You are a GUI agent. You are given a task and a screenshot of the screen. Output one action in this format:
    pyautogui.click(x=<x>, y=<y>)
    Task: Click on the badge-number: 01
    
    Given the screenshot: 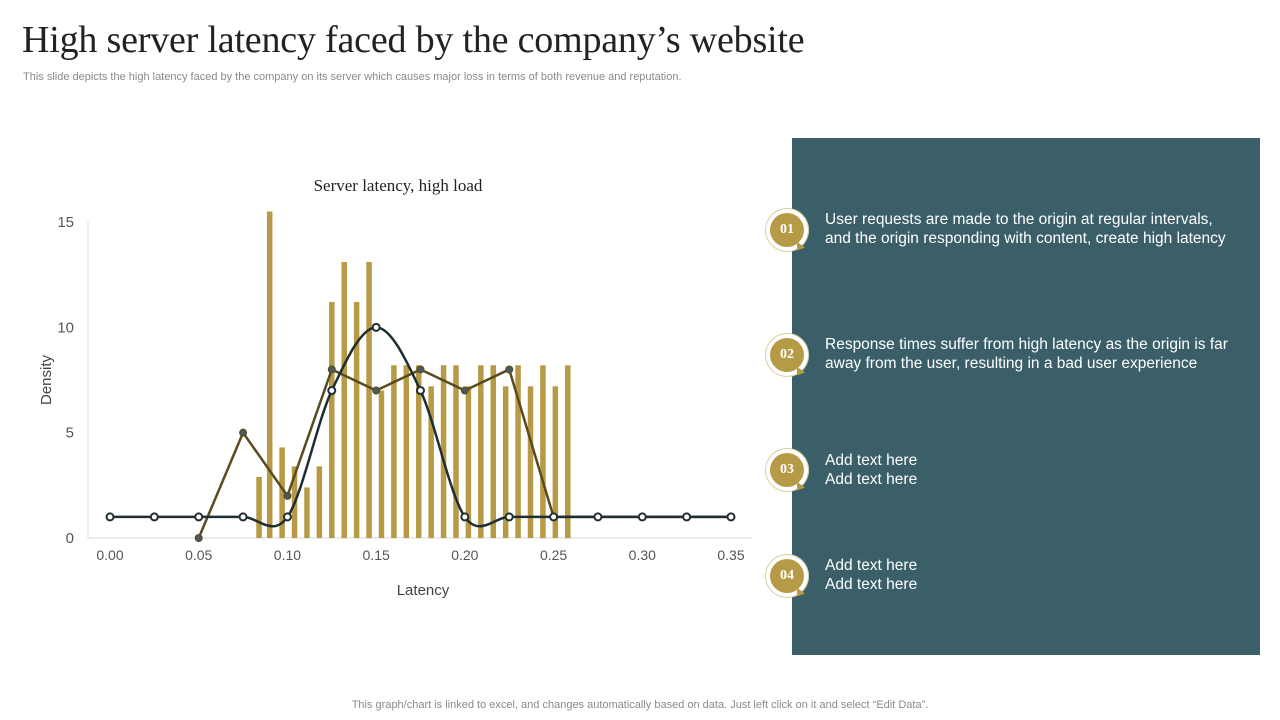 What is the action you would take?
    pyautogui.click(x=787, y=230)
    